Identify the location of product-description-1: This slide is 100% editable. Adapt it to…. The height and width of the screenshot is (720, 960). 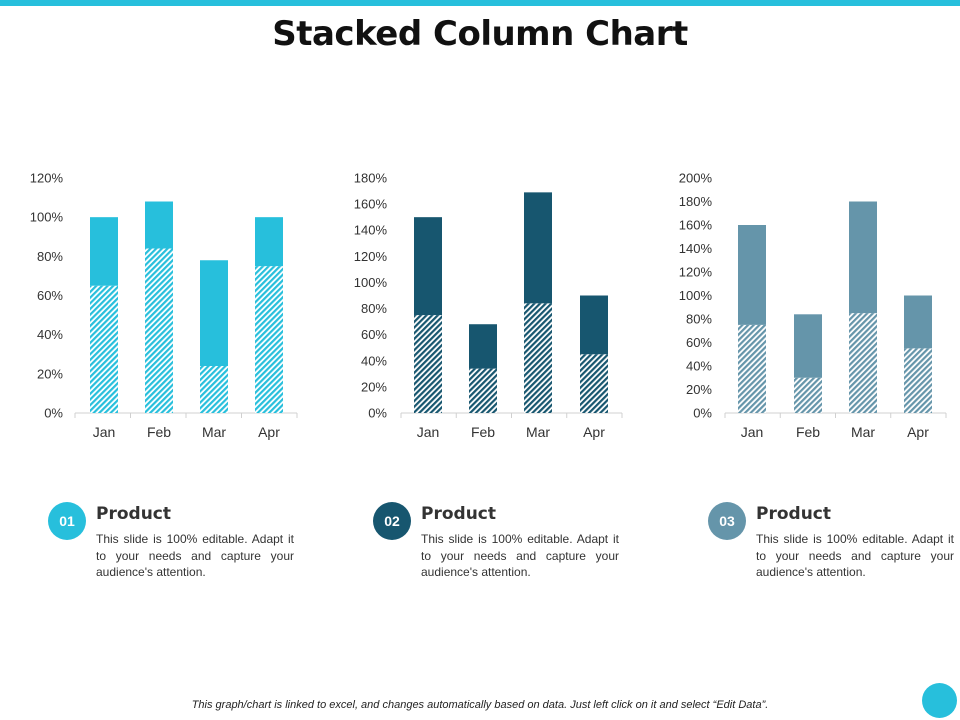
(195, 555).